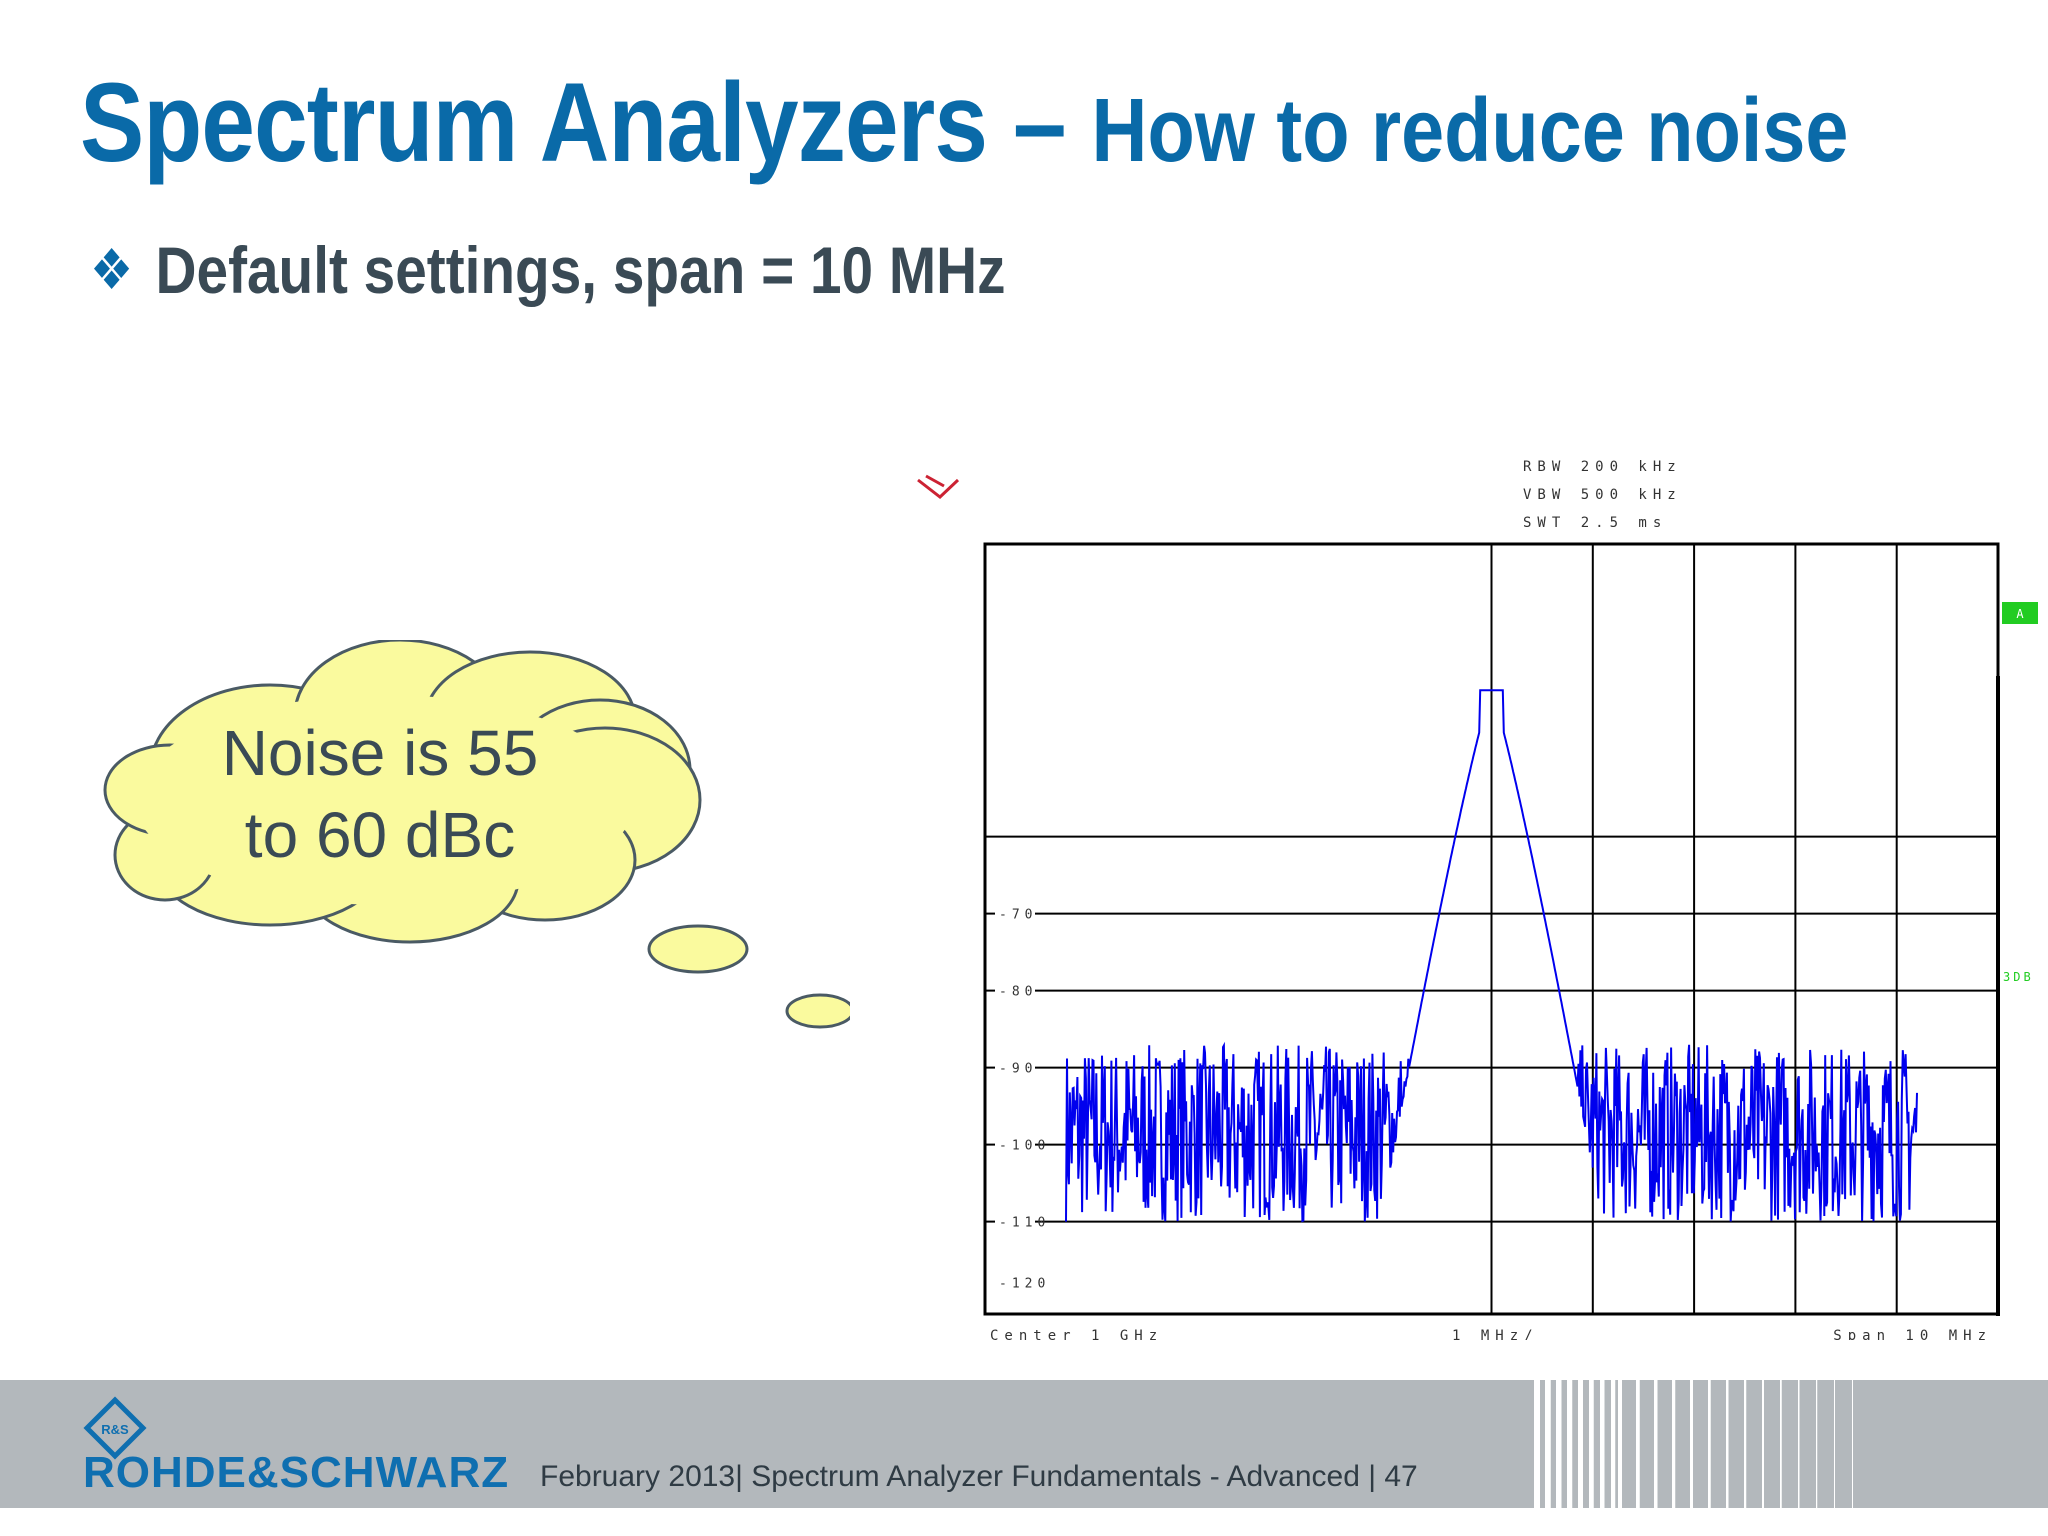  I want to click on thought-cloud, so click(476, 834).